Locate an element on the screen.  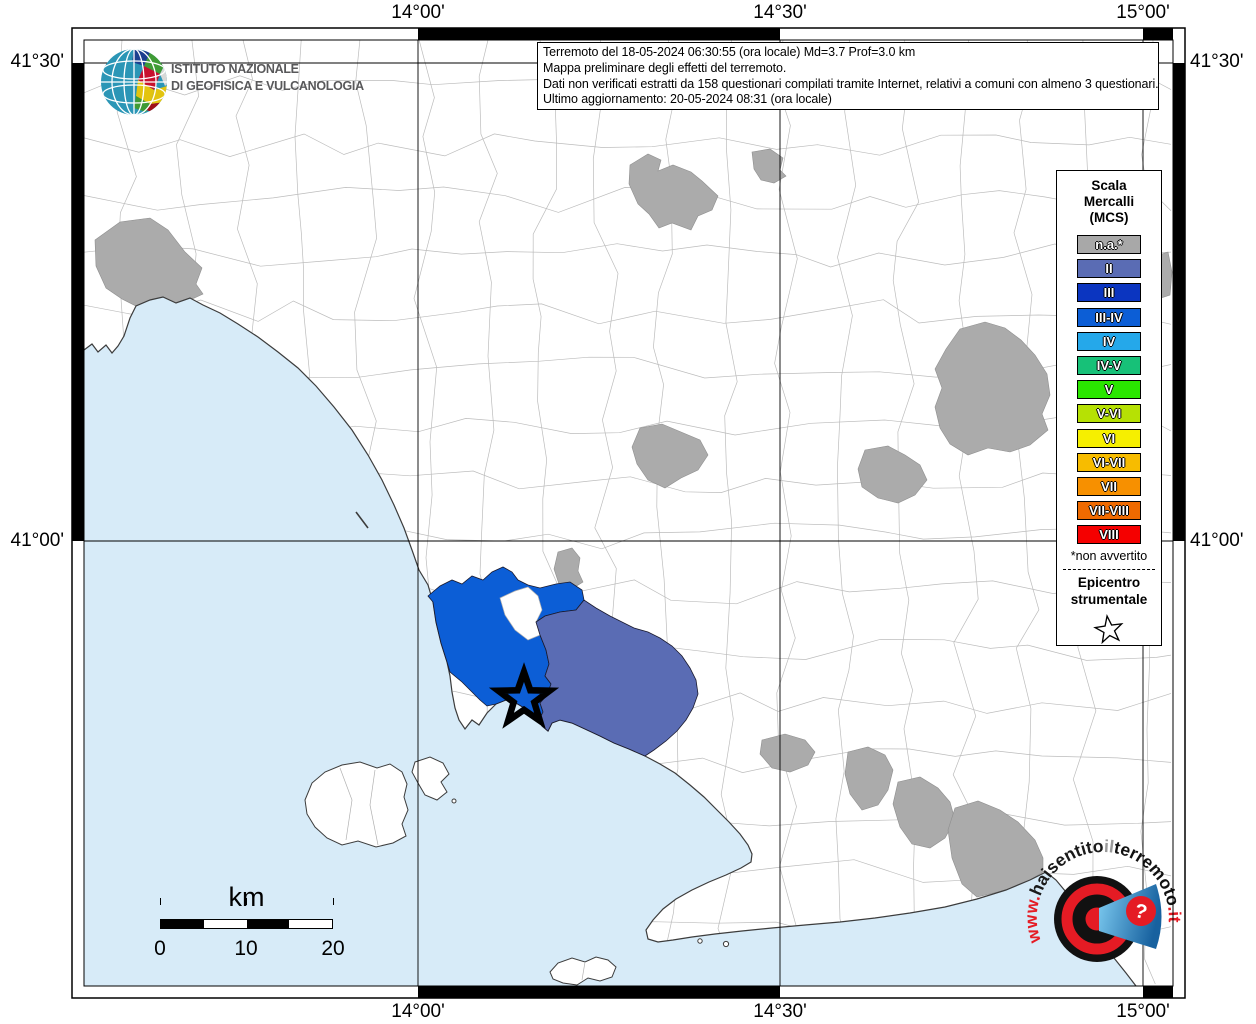
legend-swatch-iv-v: IV-V is located at coordinates (1109, 365).